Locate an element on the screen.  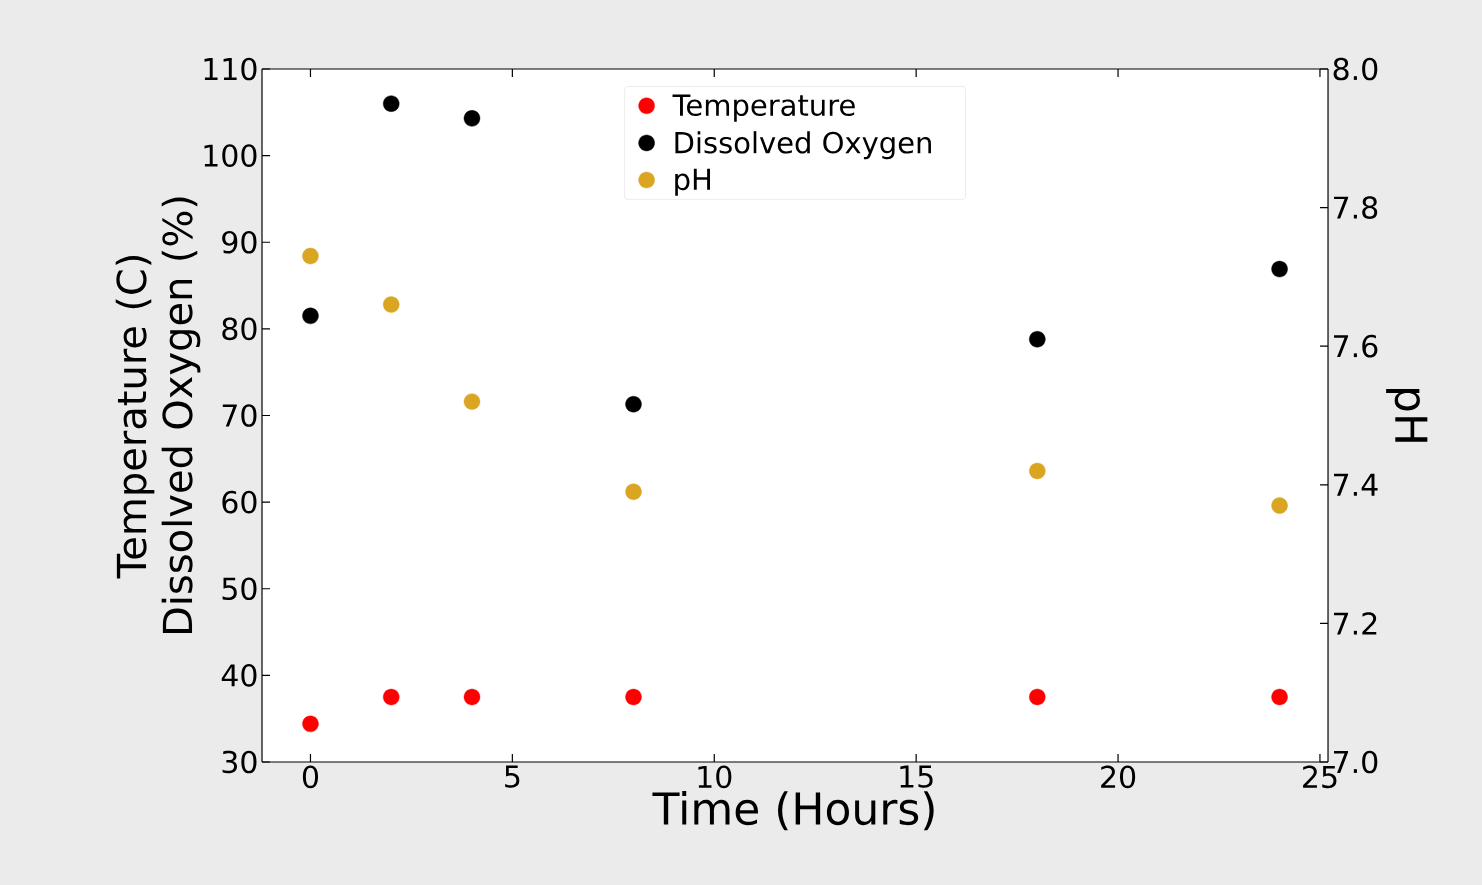
y-tick-label: 60 is located at coordinates (239, 502).